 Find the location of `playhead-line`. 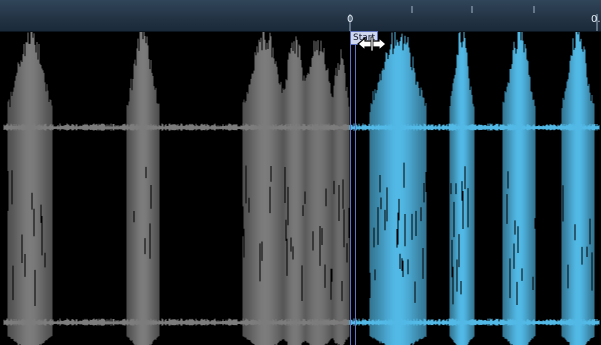

playhead-line is located at coordinates (355, 188).